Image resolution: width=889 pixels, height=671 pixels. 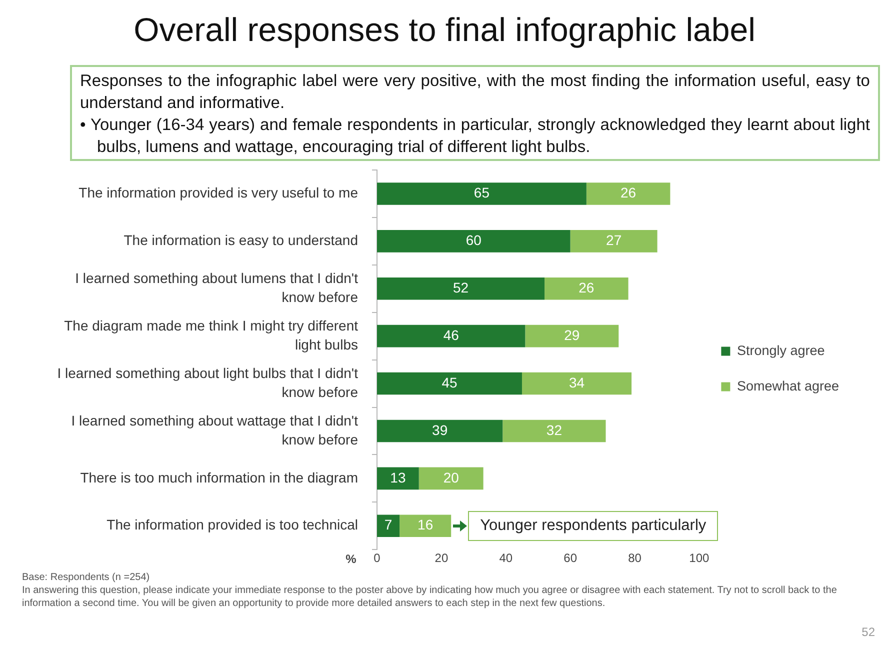 What do you see at coordinates (207, 382) in the screenshot?
I see `y-tick-label: I learned something about light bulbs that I didn't know before` at bounding box center [207, 382].